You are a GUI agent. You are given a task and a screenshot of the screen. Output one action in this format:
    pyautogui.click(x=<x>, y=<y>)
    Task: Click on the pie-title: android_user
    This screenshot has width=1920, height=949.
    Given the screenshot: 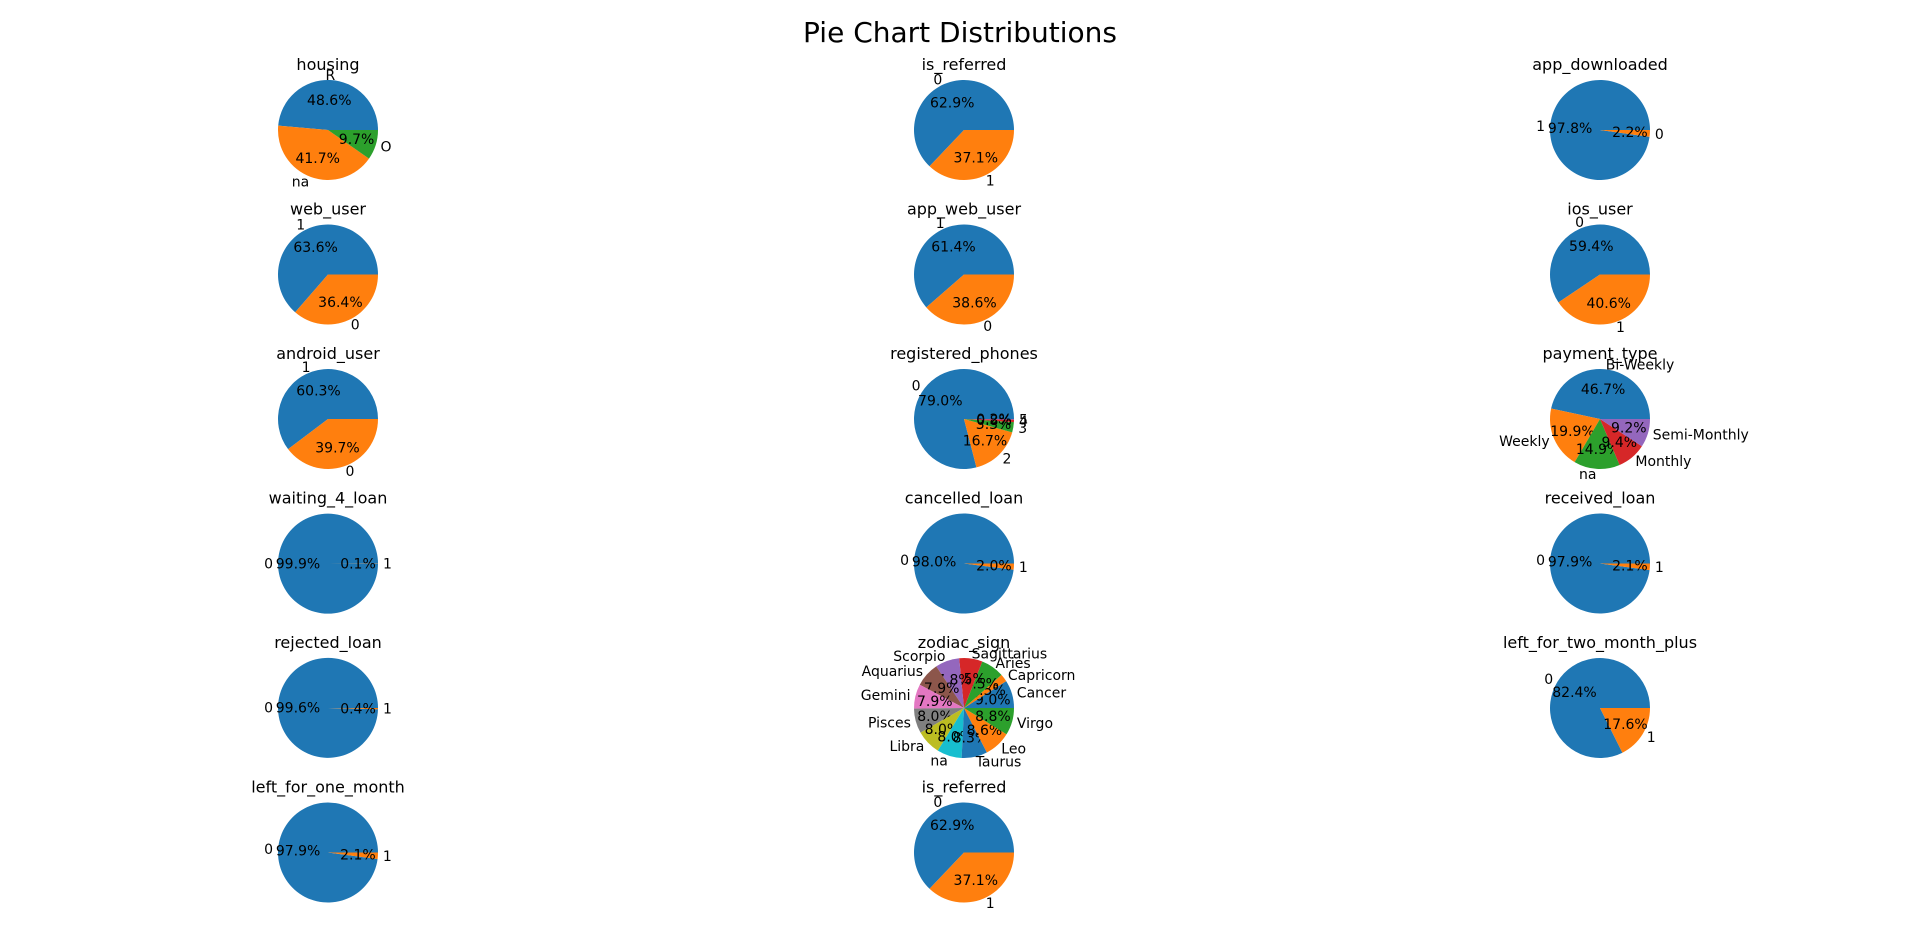 What is the action you would take?
    pyautogui.click(x=328, y=354)
    